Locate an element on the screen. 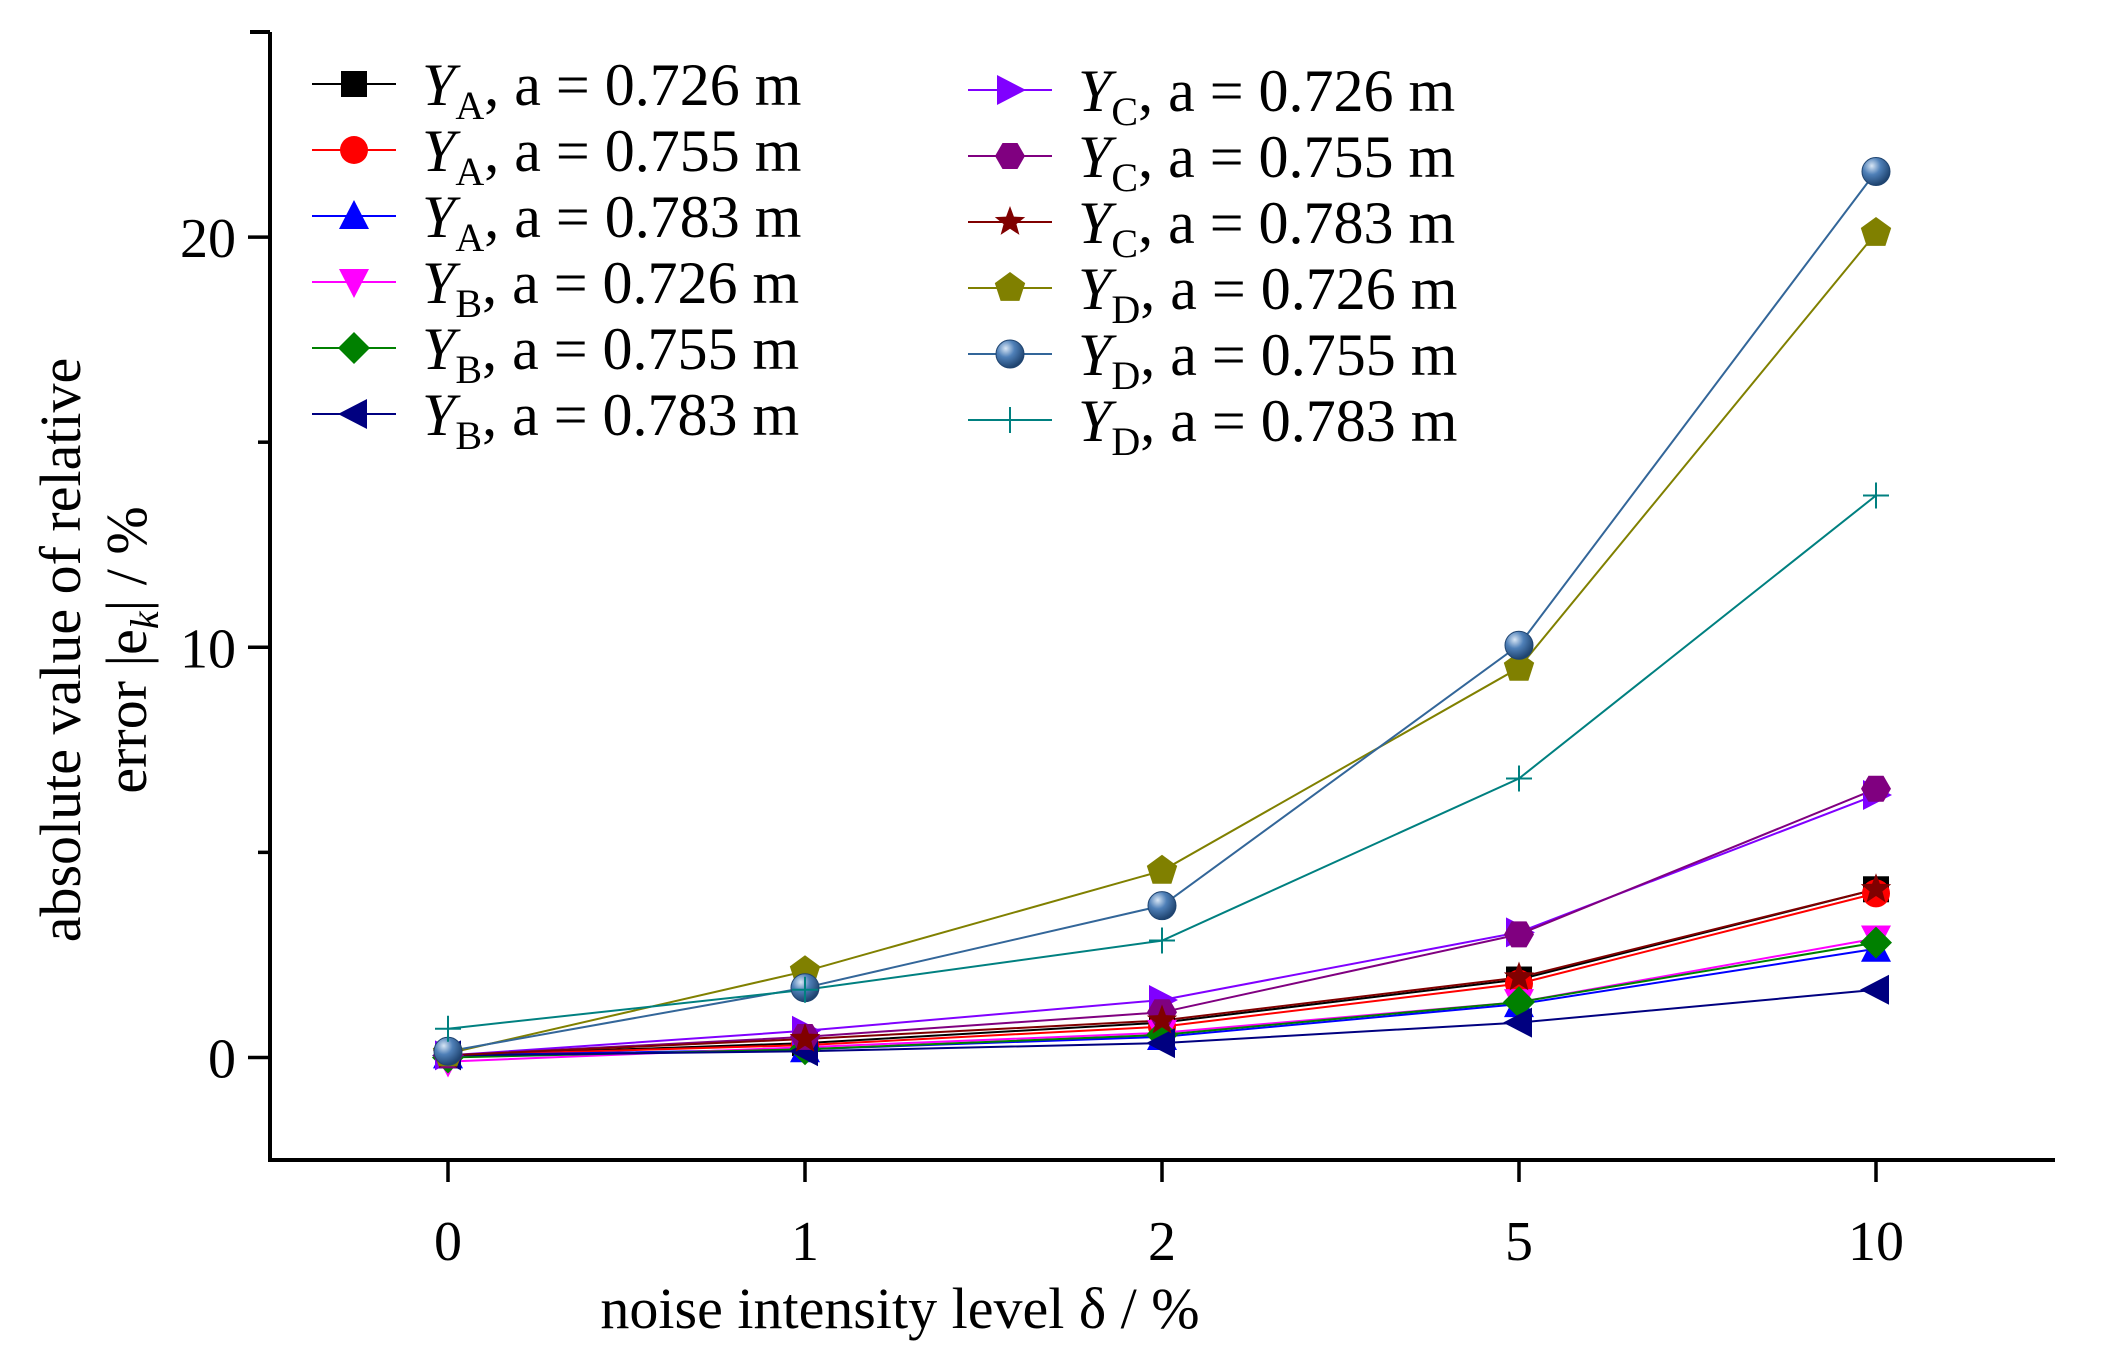 Image resolution: width=2126 pixels, height=1351 pixels. legend-label-8: YC, a = 0.755 m is located at coordinates (1266, 162).